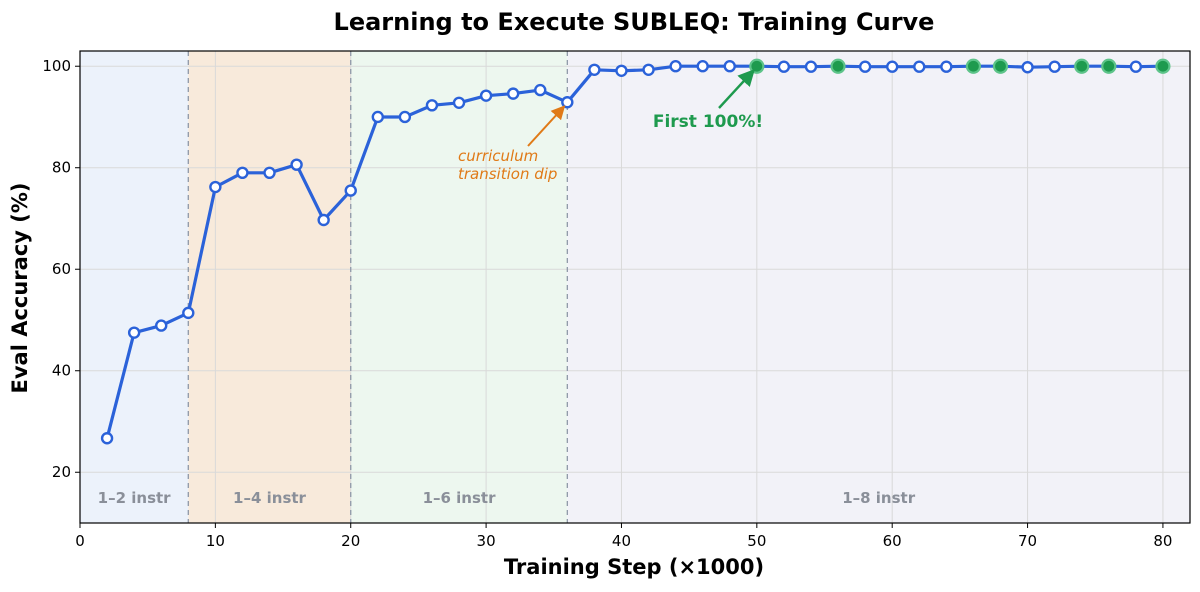 The height and width of the screenshot is (592, 1200). Describe the element at coordinates (350, 541) in the screenshot. I see `x-tick-label: 20` at that location.